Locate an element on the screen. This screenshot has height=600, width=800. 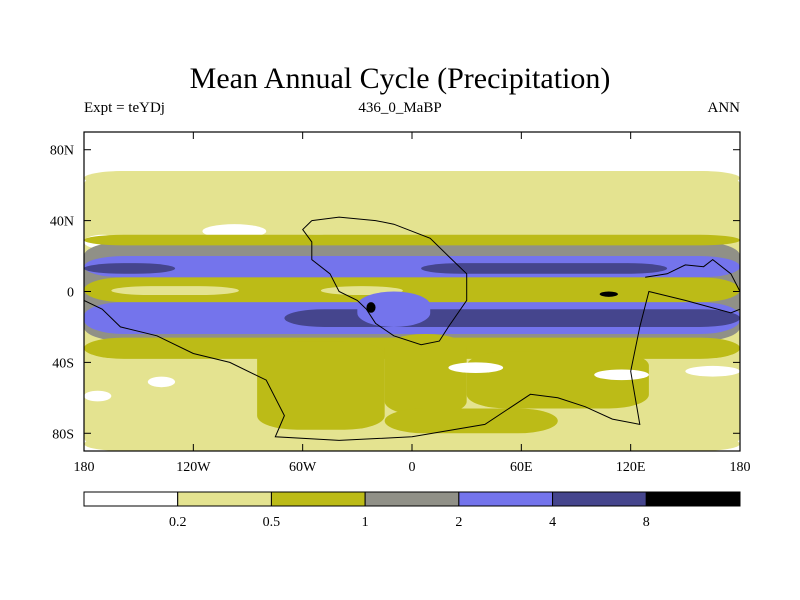
y-tick-label: 40N is located at coordinates (62, 222).